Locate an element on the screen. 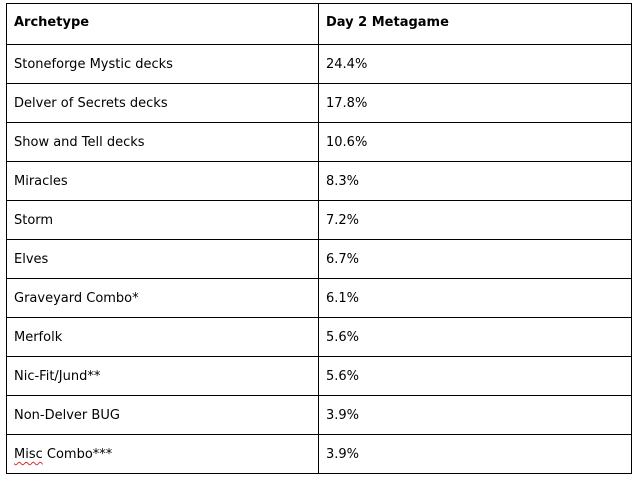 This screenshot has width=637, height=493. table-row: Show and Tell decks 10.6% is located at coordinates (319, 142).